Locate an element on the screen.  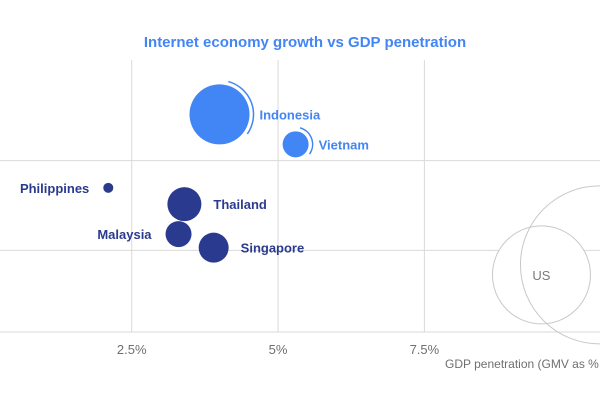
x-tick-label: 5% is located at coordinates (278, 349).